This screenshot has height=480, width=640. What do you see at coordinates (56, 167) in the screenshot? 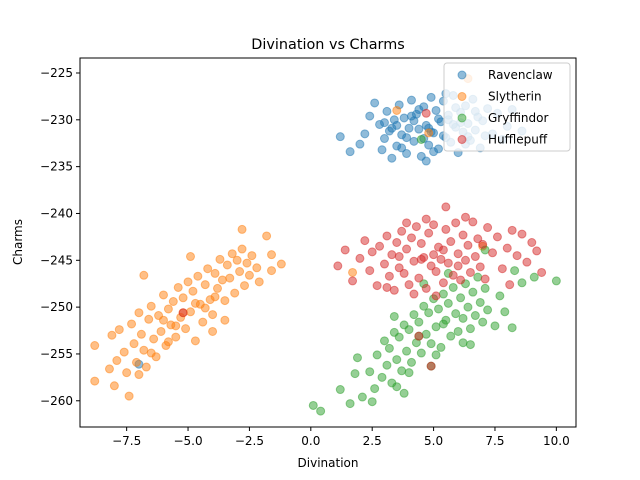
I see `y-tick-label: −235` at bounding box center [56, 167].